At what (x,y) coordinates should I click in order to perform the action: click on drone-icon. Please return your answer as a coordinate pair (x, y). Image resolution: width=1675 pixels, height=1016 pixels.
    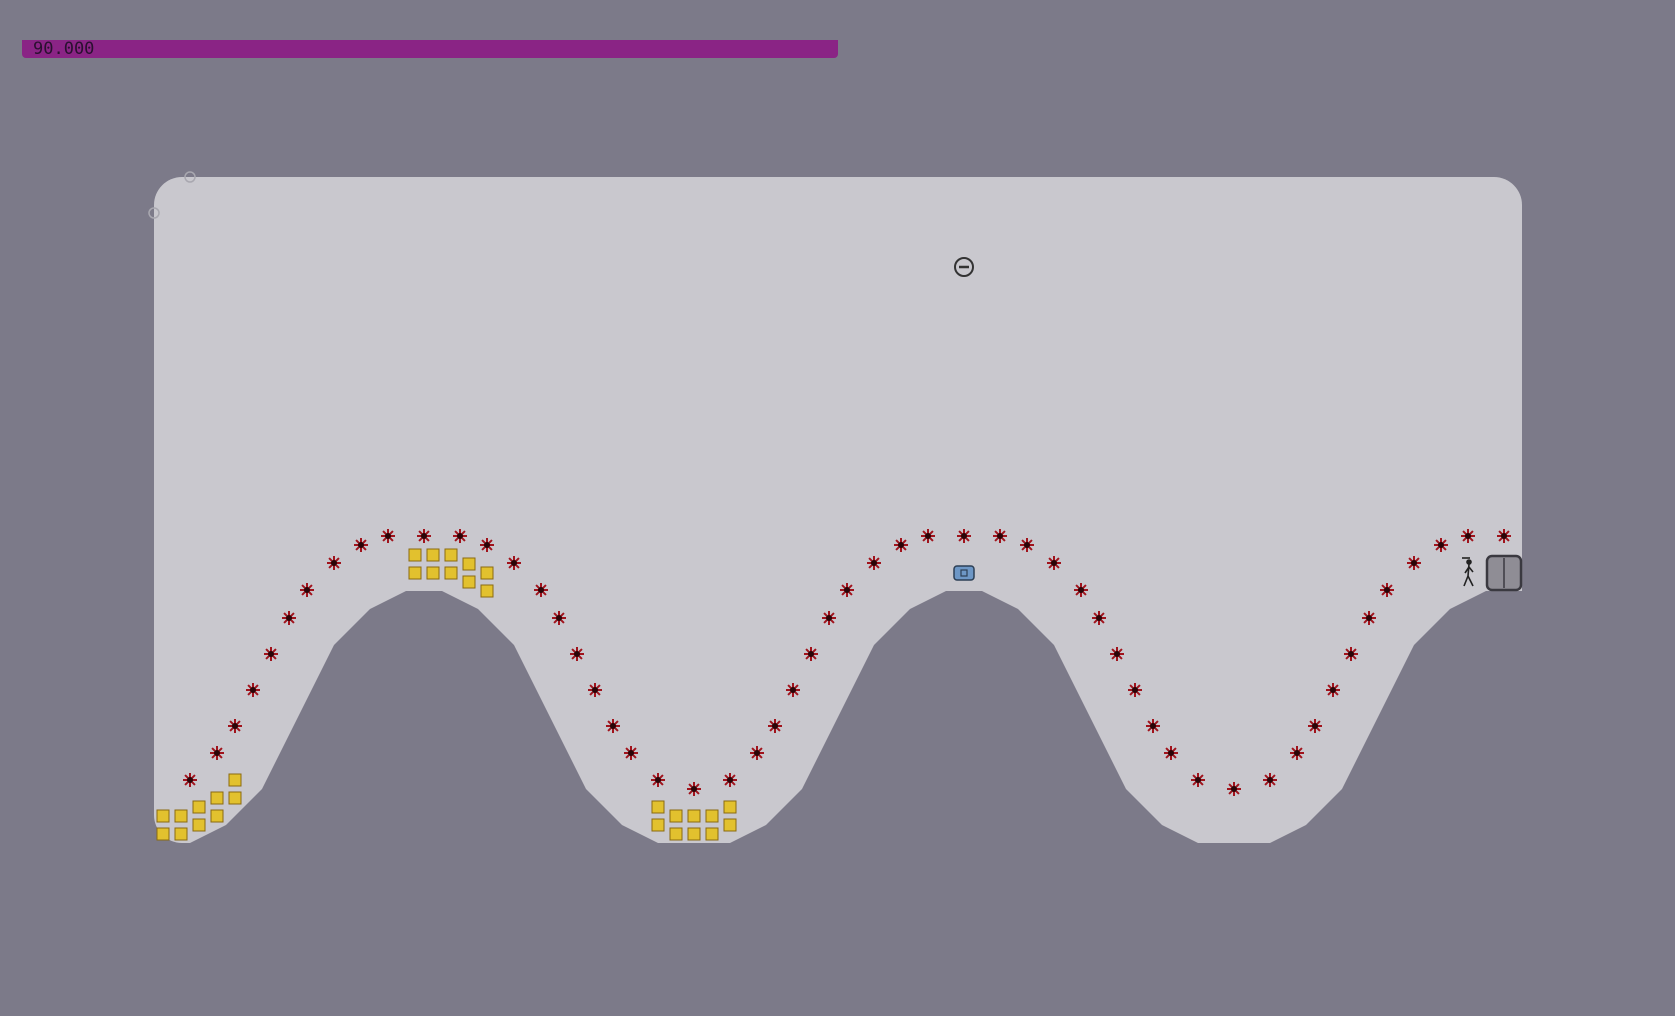
    Looking at the image, I should click on (964, 267).